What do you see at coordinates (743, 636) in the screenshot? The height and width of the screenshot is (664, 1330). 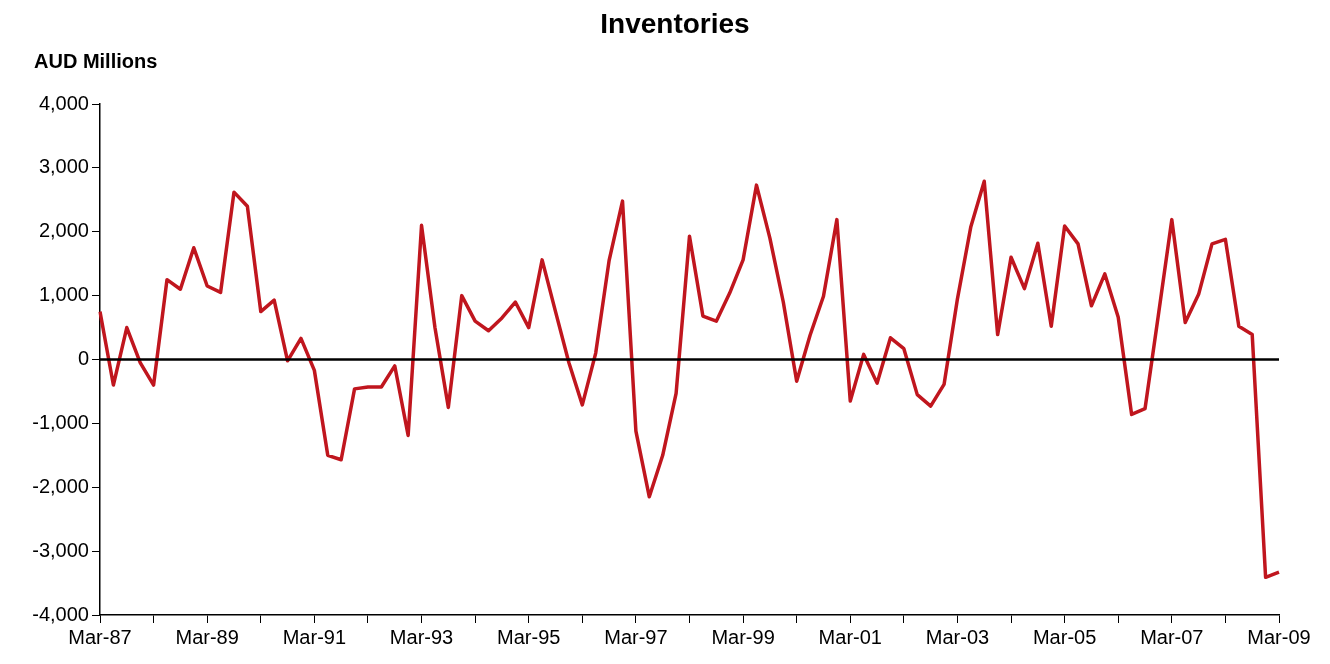 I see `x-tick-label: Mar-99` at bounding box center [743, 636].